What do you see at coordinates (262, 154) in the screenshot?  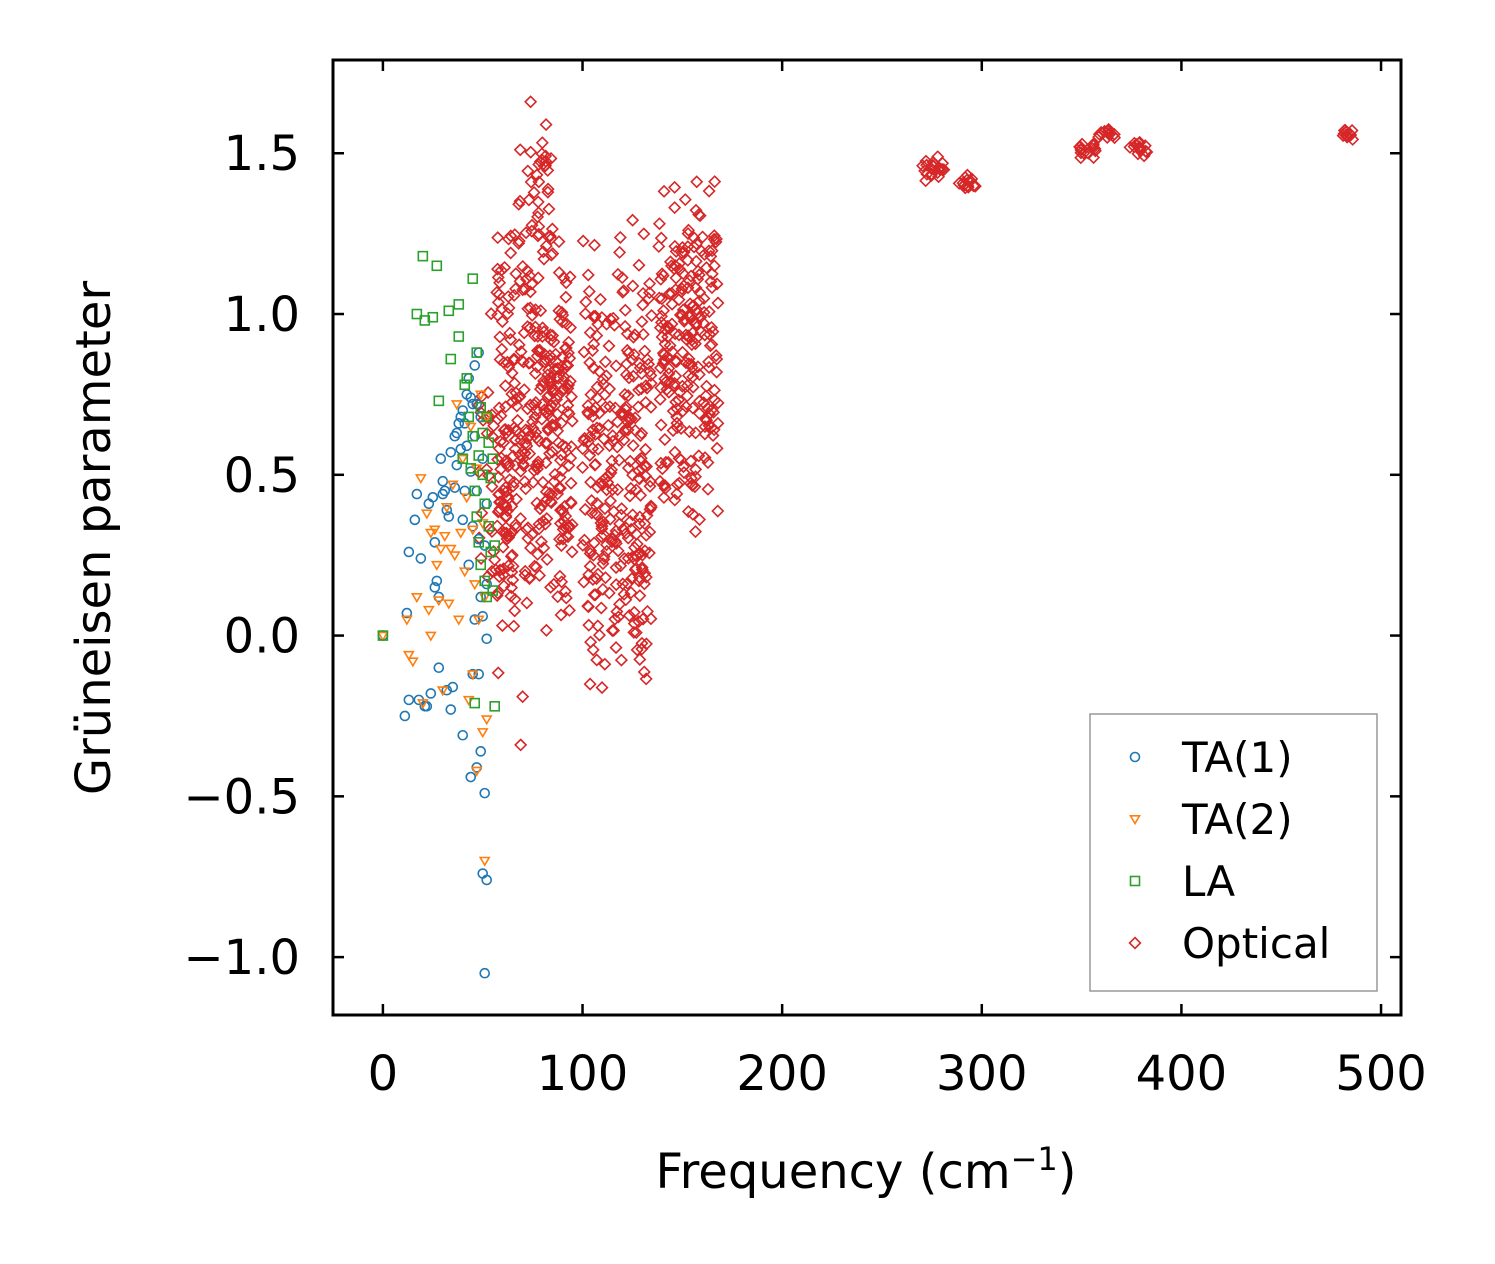 I see `y-tick-label: 1.5` at bounding box center [262, 154].